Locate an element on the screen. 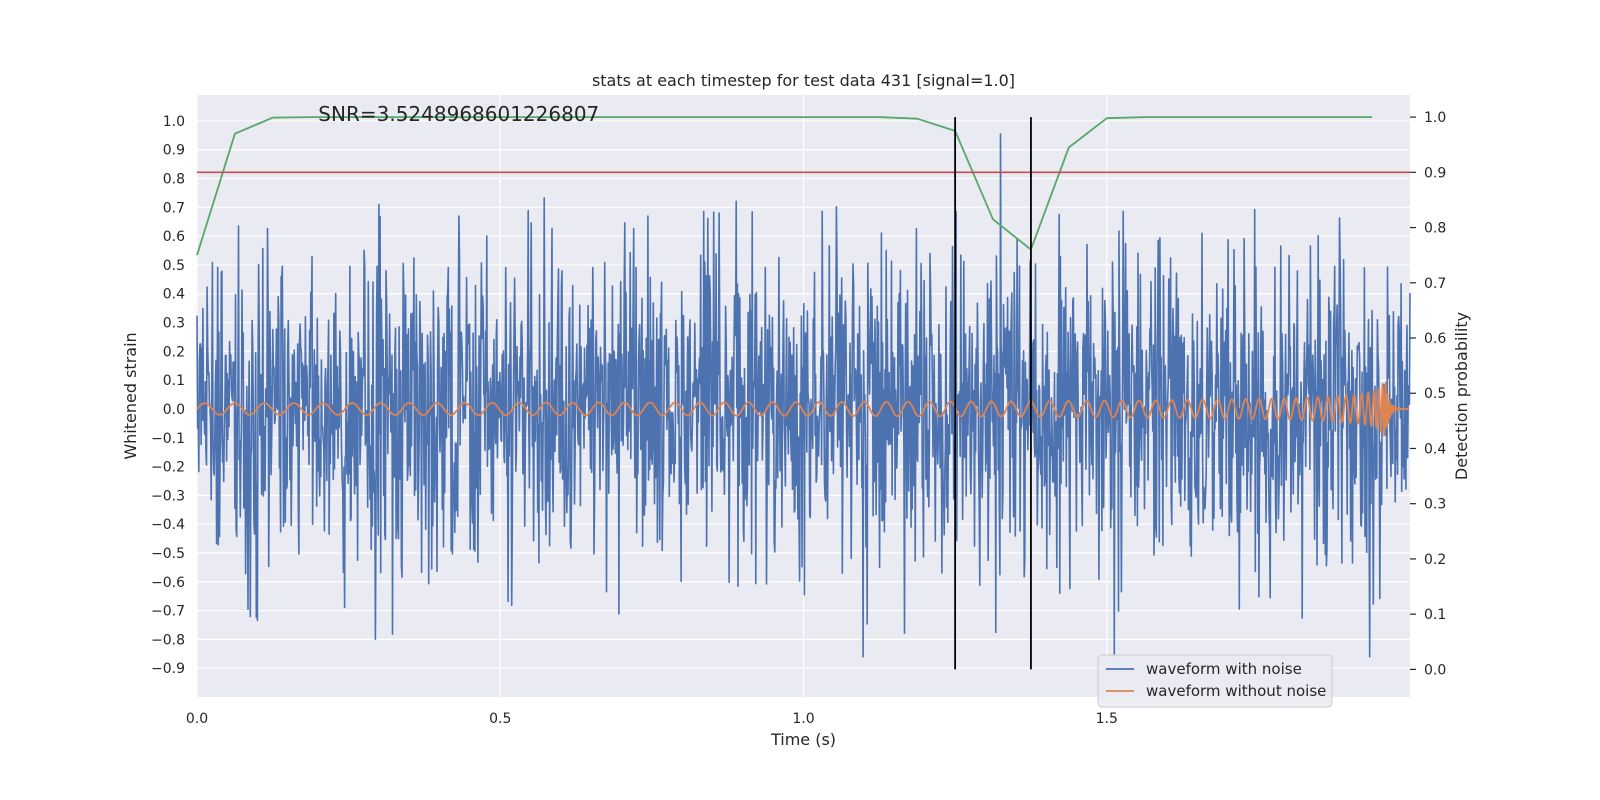 The height and width of the screenshot is (800, 1600). y-left-tick-label: −0.9 is located at coordinates (168, 669).